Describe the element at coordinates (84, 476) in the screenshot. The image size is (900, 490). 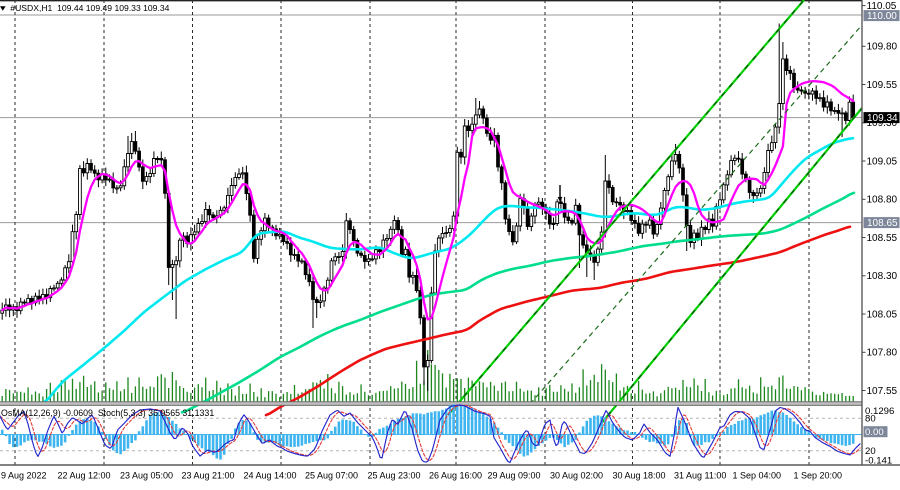
I see `svg-text: 22 Aug 12:00` at that location.